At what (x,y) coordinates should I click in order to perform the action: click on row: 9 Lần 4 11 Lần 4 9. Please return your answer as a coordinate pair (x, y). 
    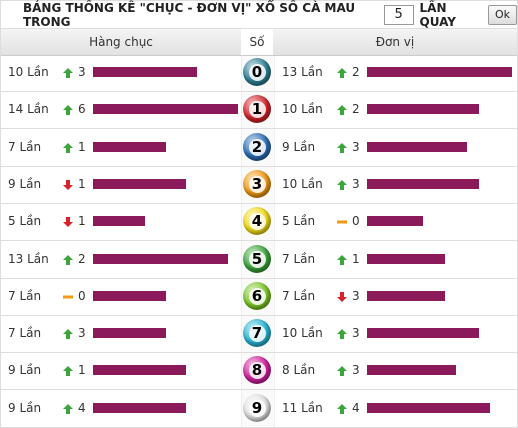
    Looking at the image, I should click on (259, 409).